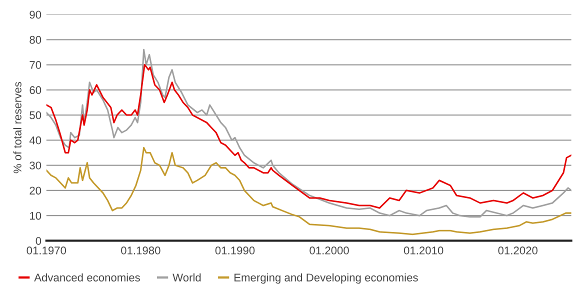 This screenshot has height=290, width=580. Describe the element at coordinates (140, 250) in the screenshot. I see `x-tick-label: 01.1980` at that location.